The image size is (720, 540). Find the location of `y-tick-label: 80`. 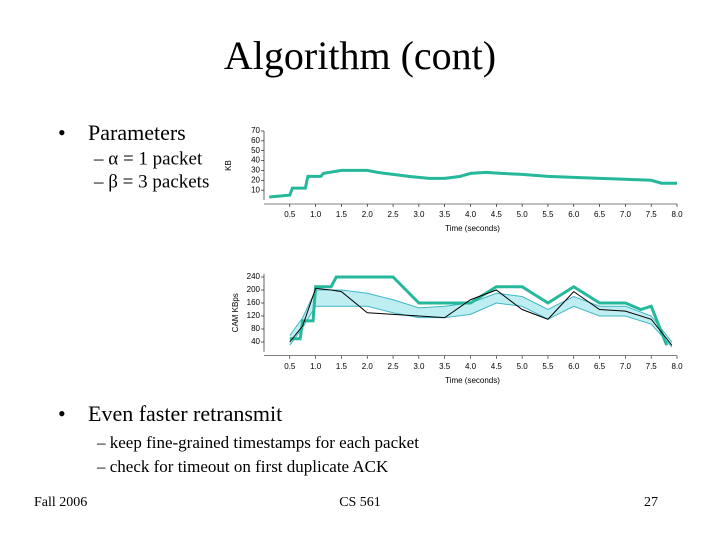

y-tick-label: 80 is located at coordinates (255, 328).